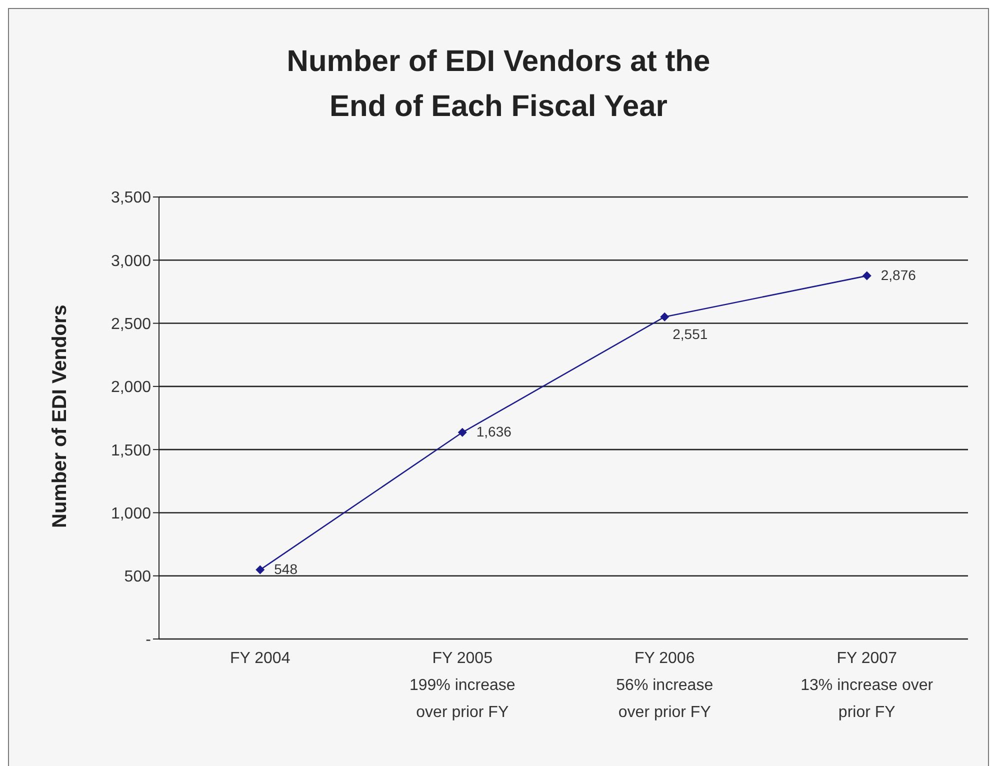 The image size is (995, 766). Describe the element at coordinates (494, 431) in the screenshot. I see `data-label: 1,636` at that location.